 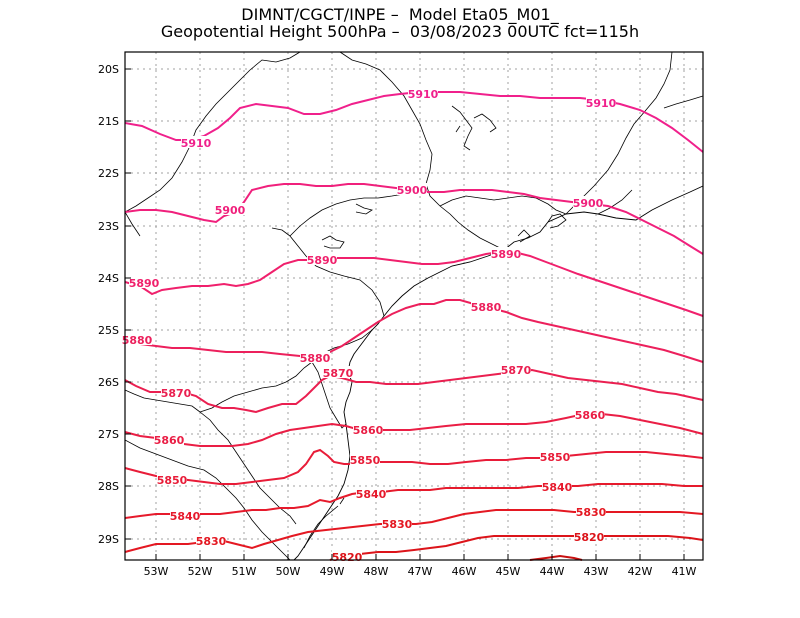 I want to click on lagoon-outline, so click(x=324, y=523).